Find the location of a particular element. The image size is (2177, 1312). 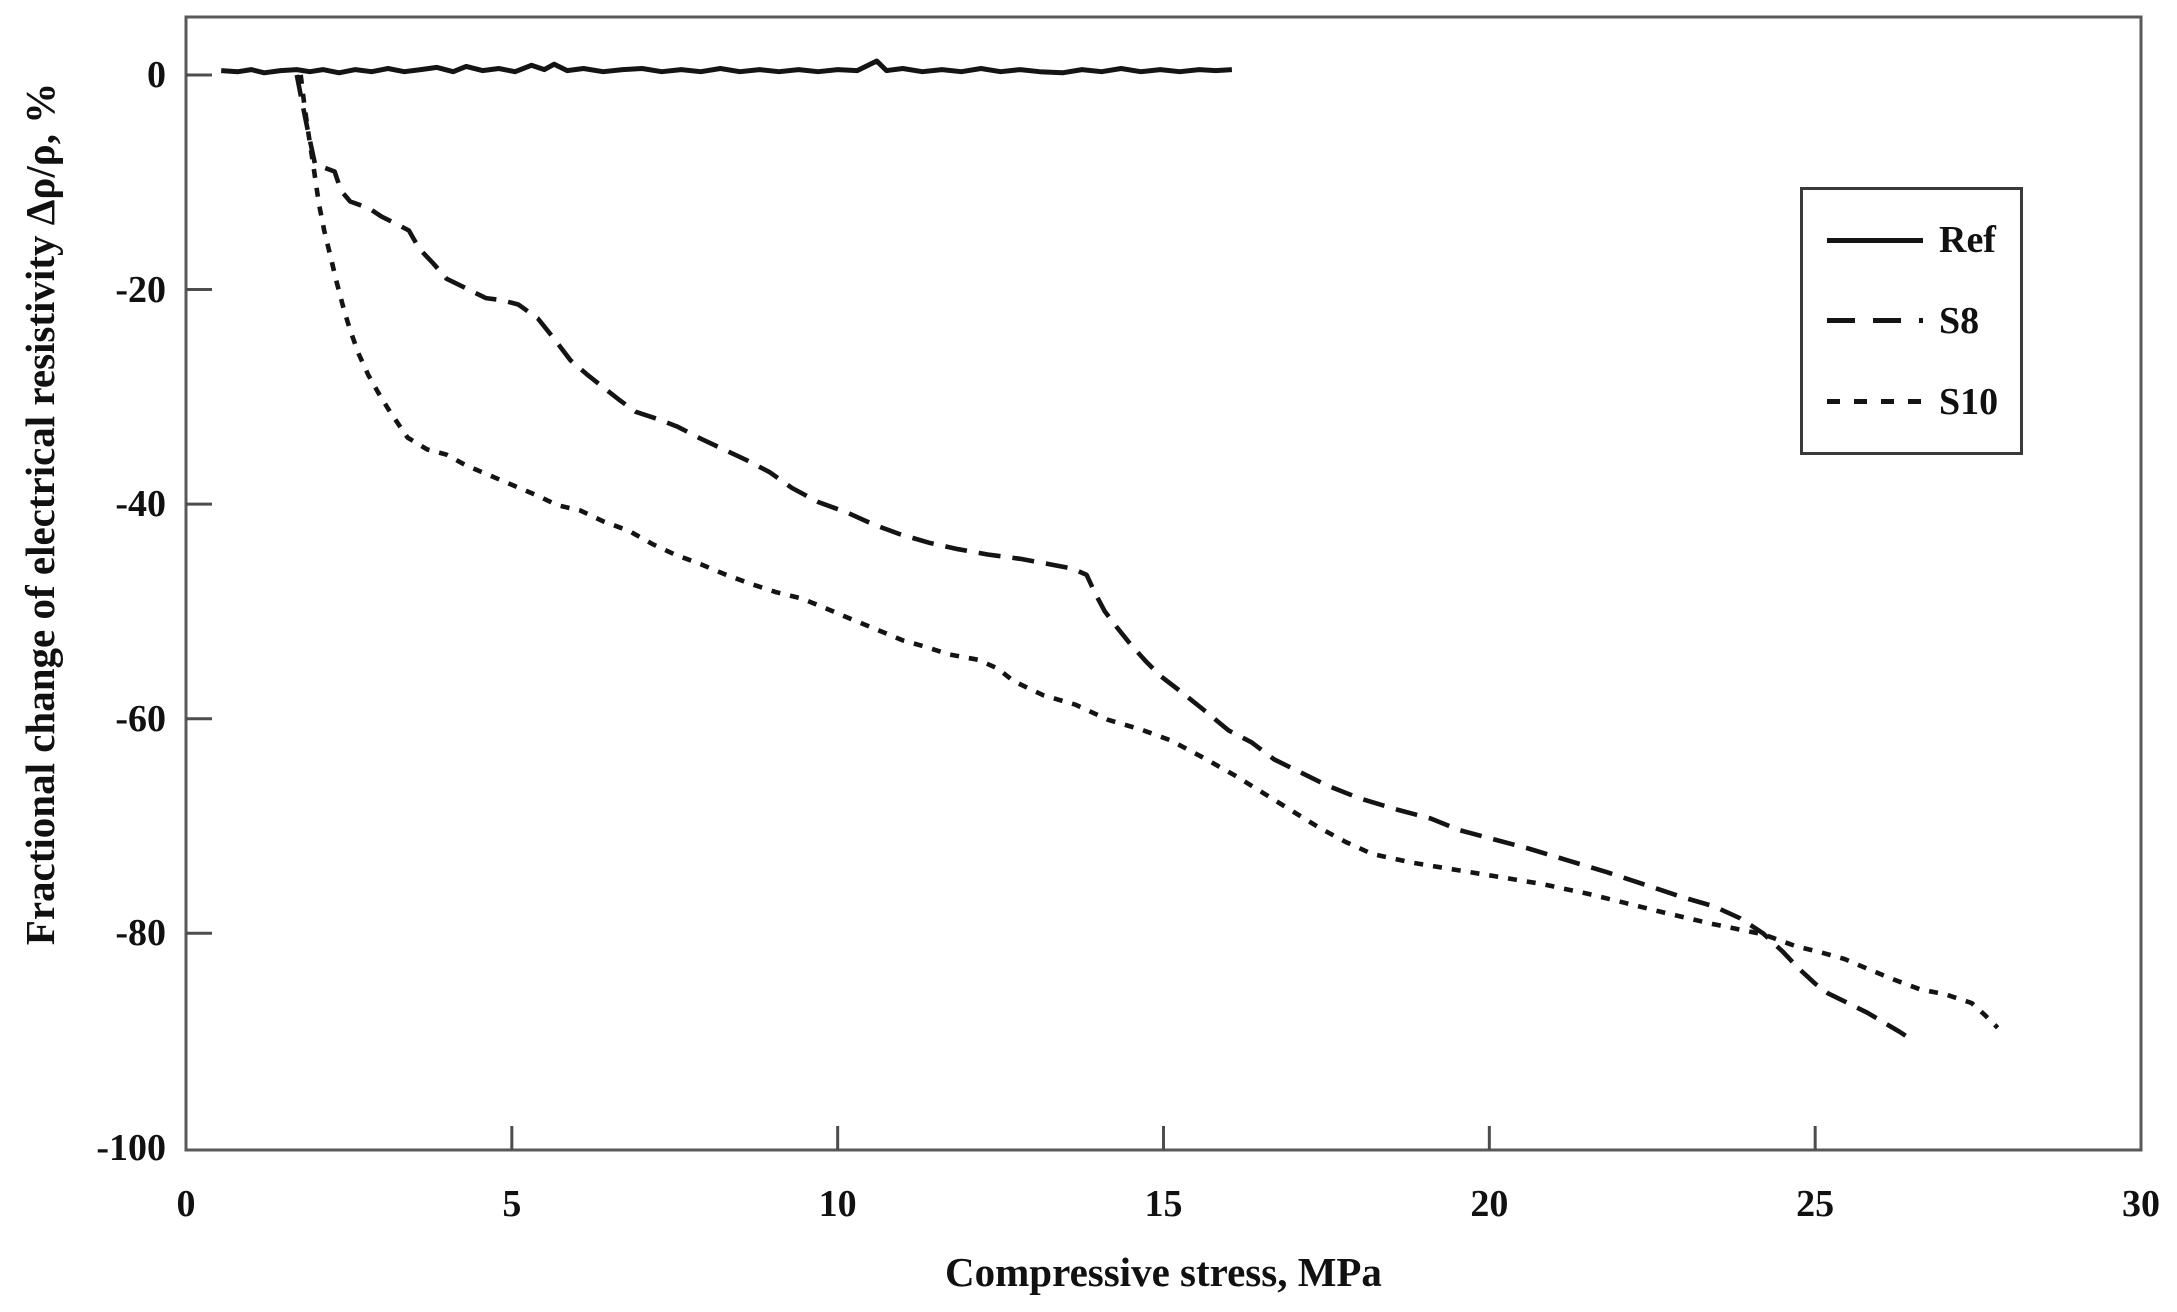

legend-item-s8: S8 is located at coordinates (1923, 321).